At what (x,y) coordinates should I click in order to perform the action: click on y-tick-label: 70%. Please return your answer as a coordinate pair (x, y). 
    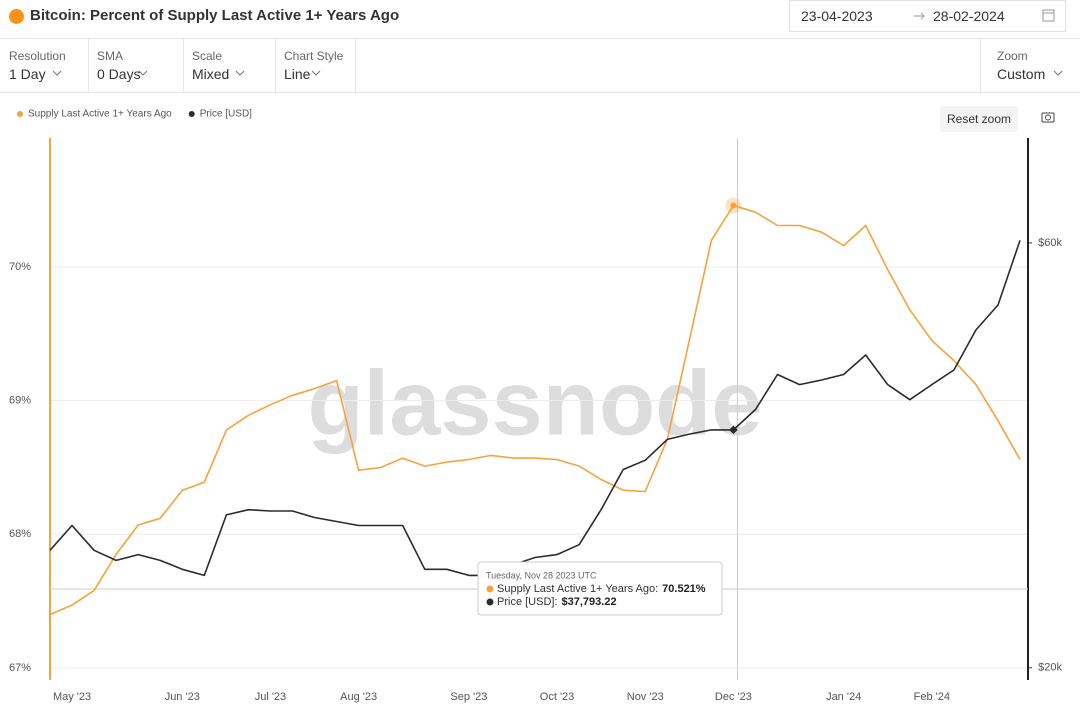
    Looking at the image, I should click on (20, 267).